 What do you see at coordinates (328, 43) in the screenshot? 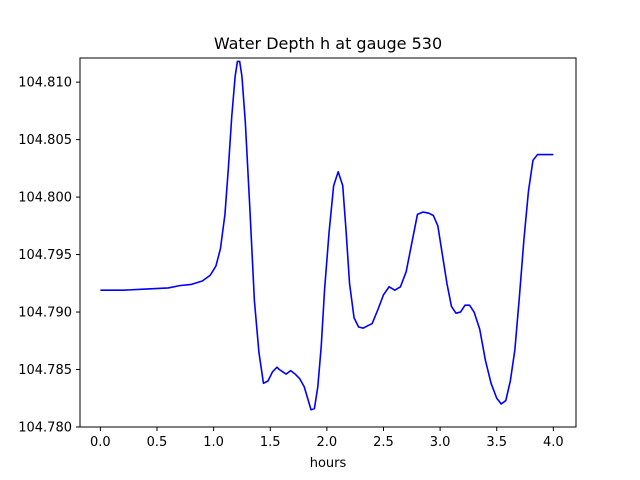
I see `chart-title: Water Depth h at gauge 530` at bounding box center [328, 43].